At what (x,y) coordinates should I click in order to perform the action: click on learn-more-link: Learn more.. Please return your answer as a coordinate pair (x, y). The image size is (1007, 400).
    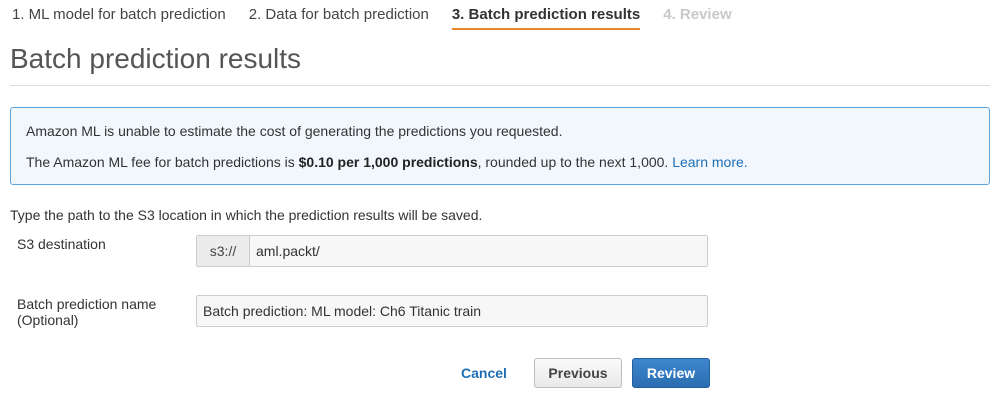
    Looking at the image, I should click on (710, 162).